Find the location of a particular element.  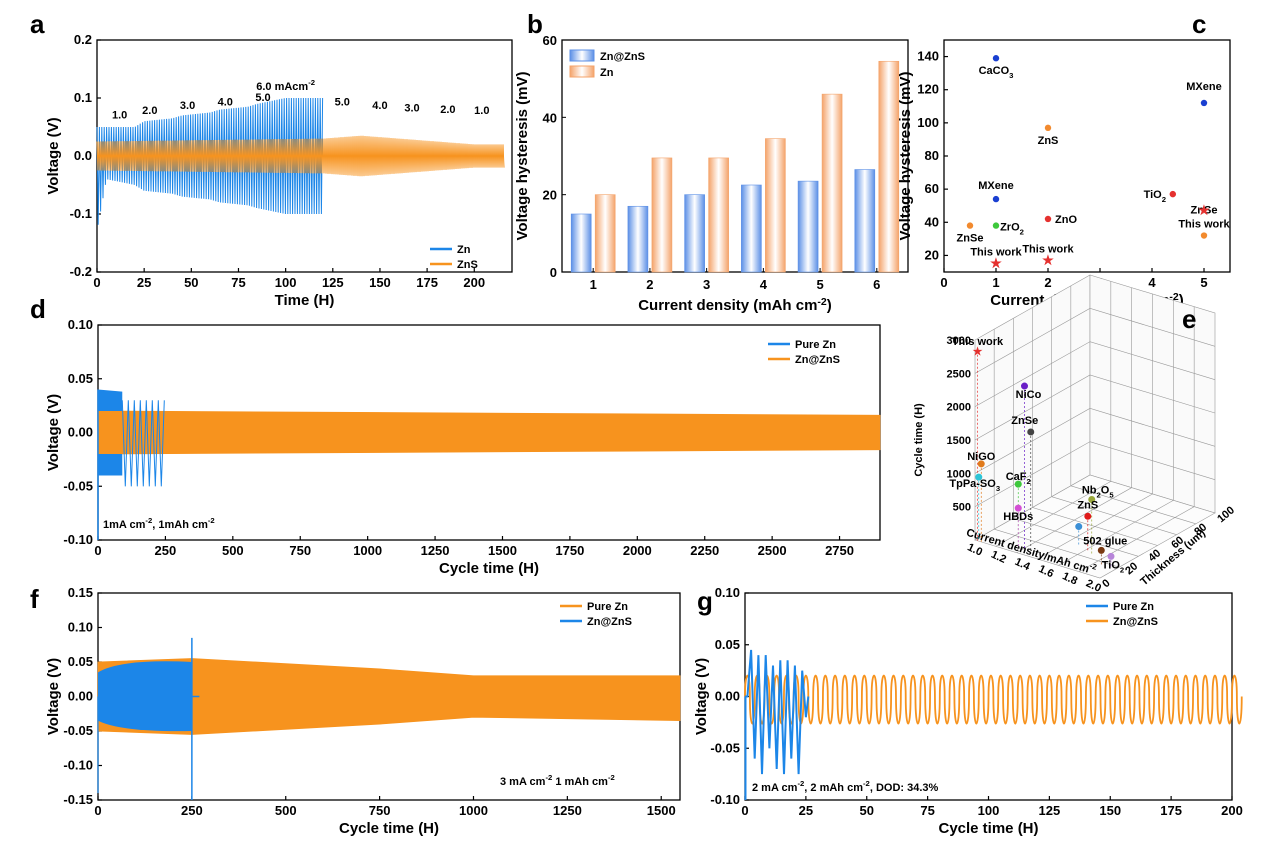

y-tick-label: 500 is located at coordinates (962, 508).